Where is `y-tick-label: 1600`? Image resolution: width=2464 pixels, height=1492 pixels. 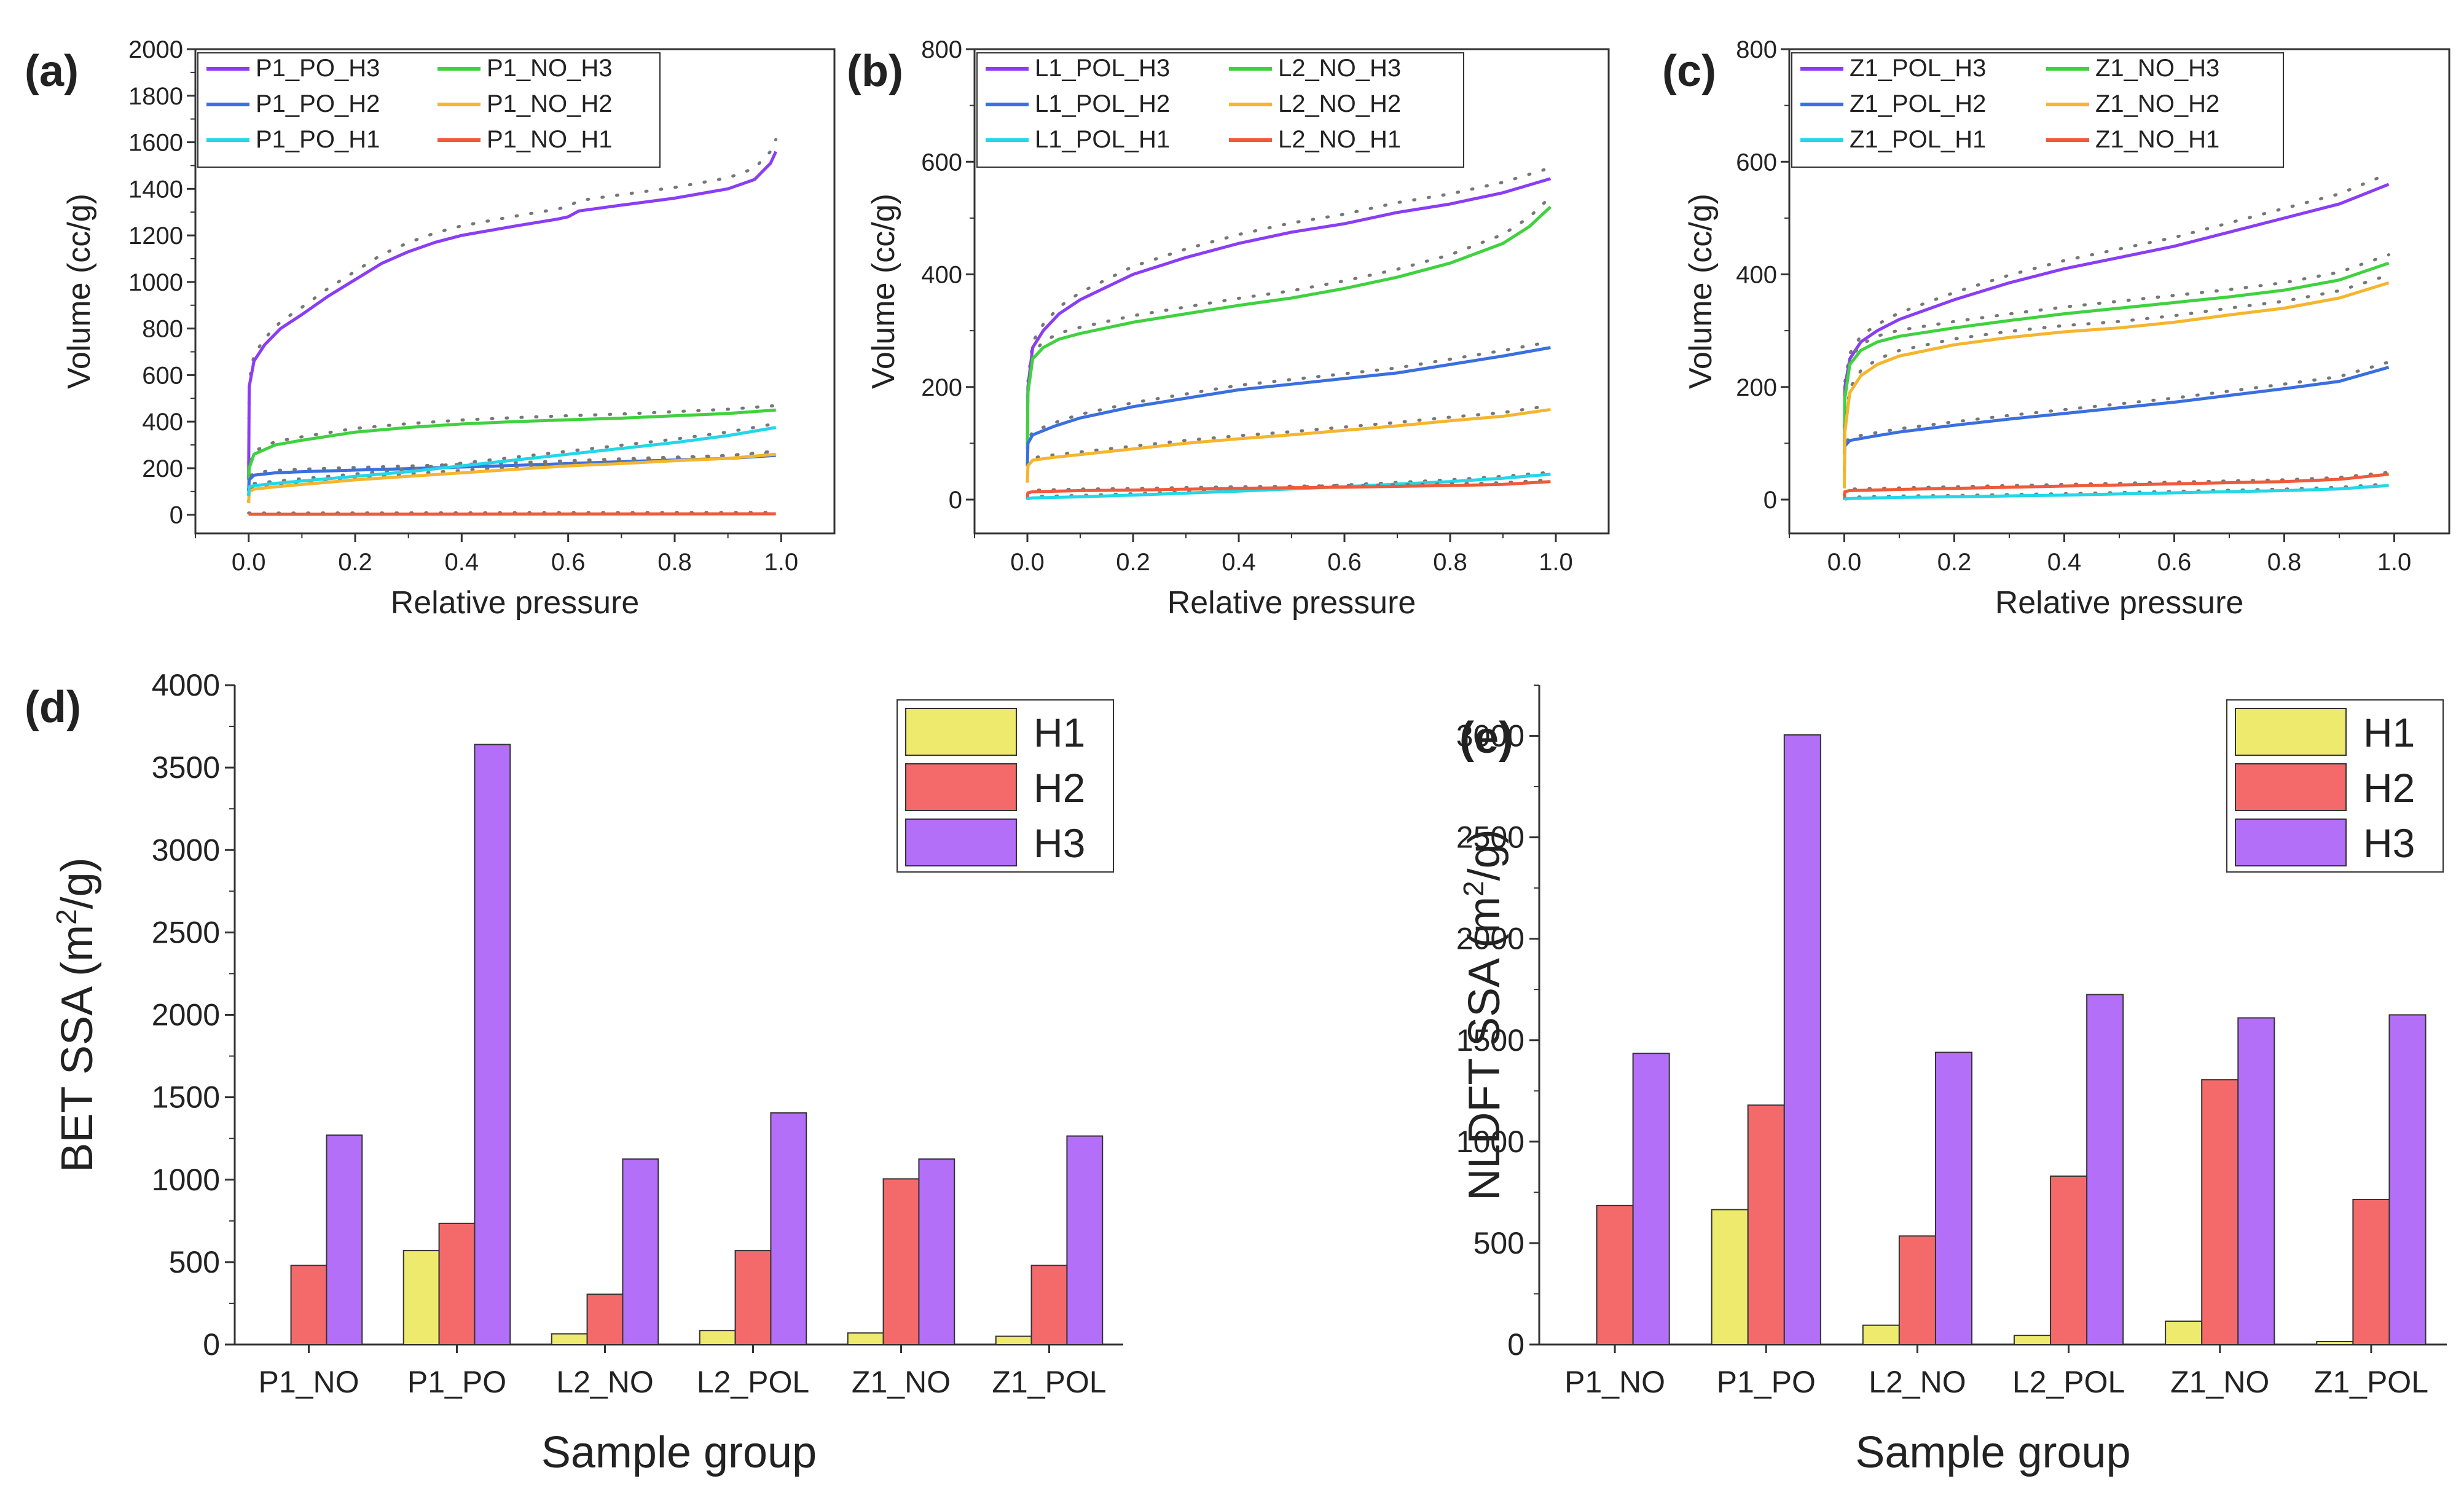 y-tick-label: 1600 is located at coordinates (155, 143).